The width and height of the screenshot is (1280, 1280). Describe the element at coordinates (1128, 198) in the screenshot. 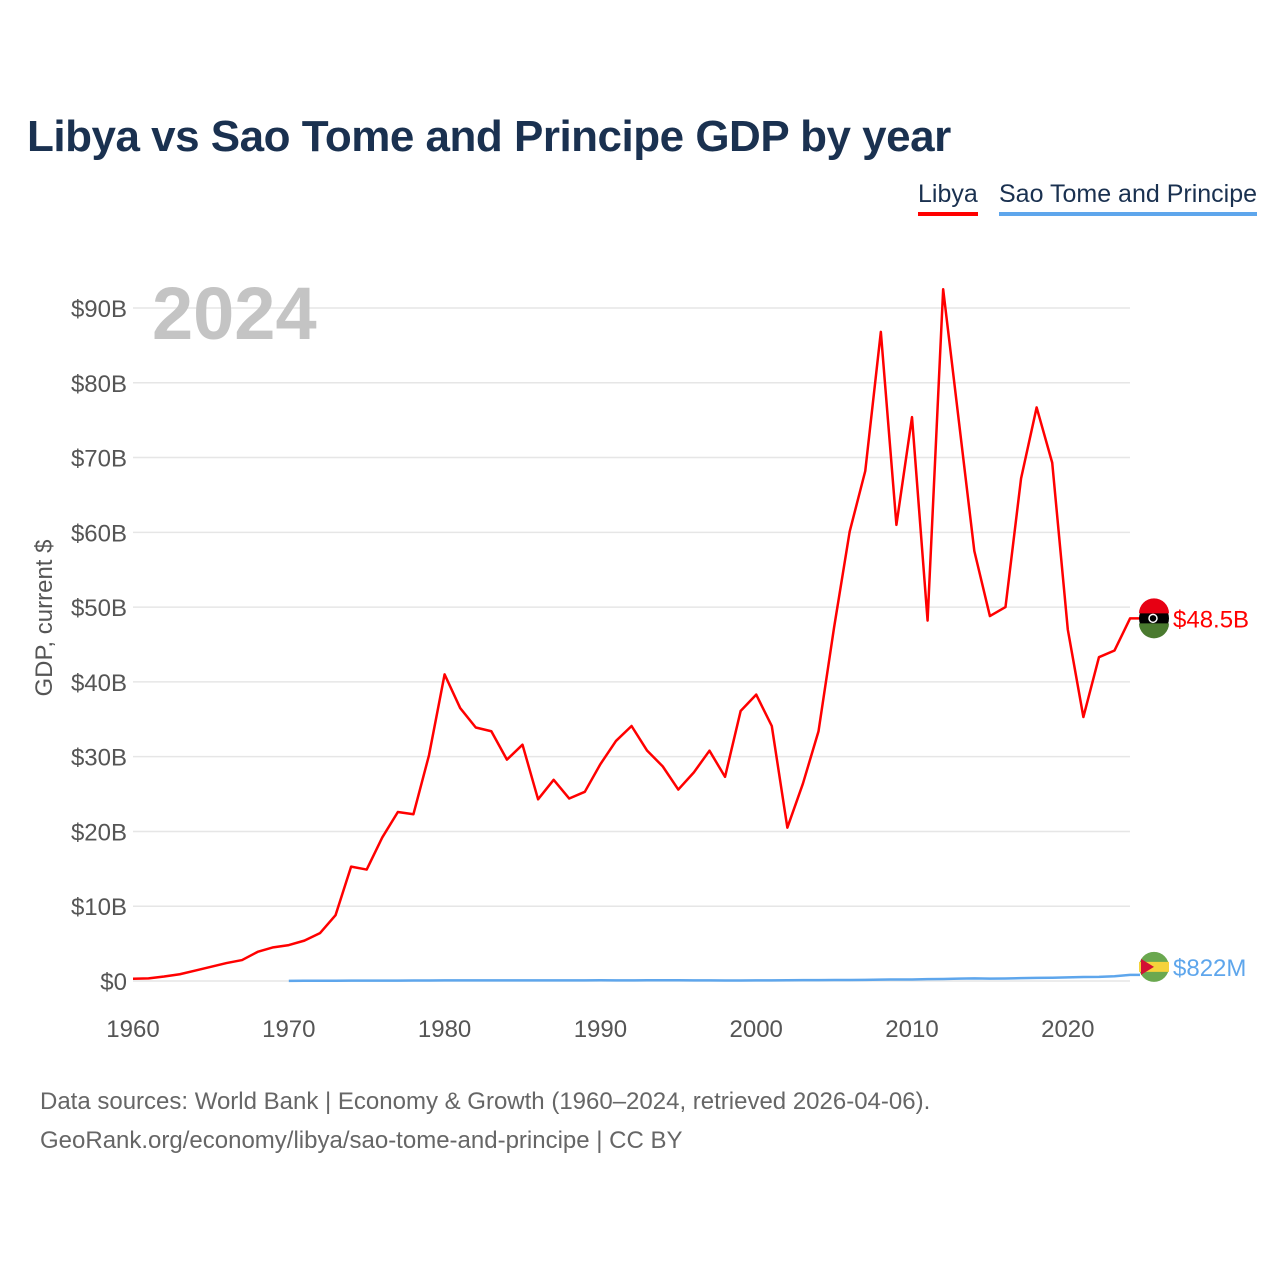

I see `legend-sao-tome: Sao Tome and Principe` at that location.